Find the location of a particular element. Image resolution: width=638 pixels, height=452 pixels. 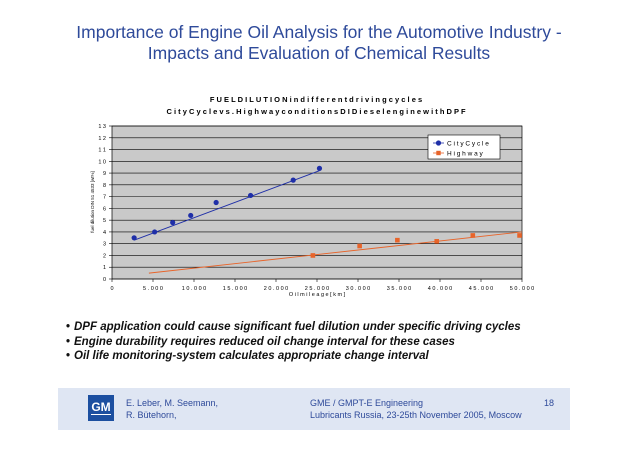

x-tick-label: 3 0 . 0 0 0 is located at coordinates (358, 289).